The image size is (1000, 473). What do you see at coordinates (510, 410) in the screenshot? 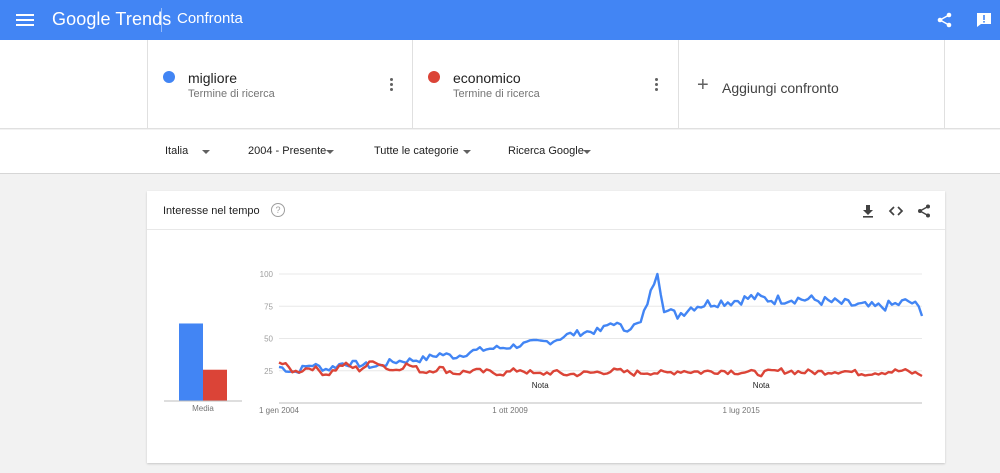
I see `x-tick-label: 1 ott 2009` at bounding box center [510, 410].